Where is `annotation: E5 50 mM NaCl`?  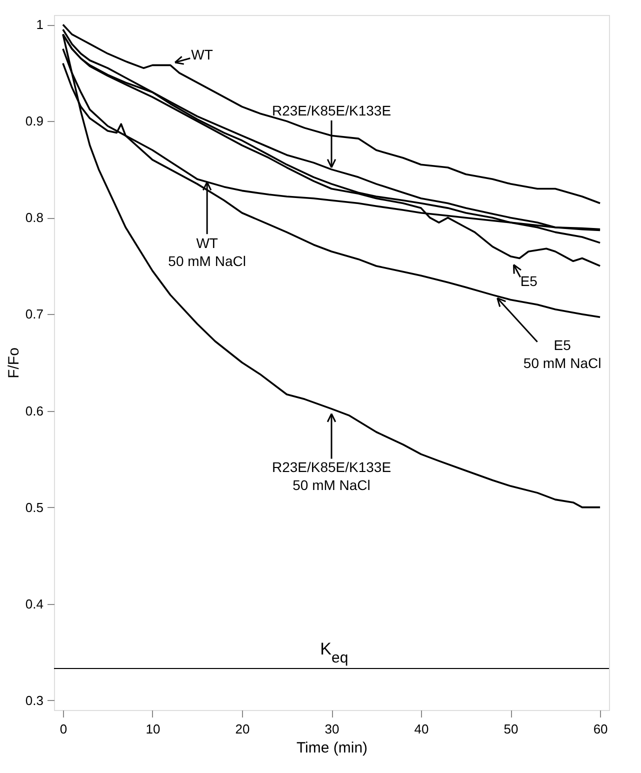
annotation: E5 50 mM NaCl is located at coordinates (562, 353).